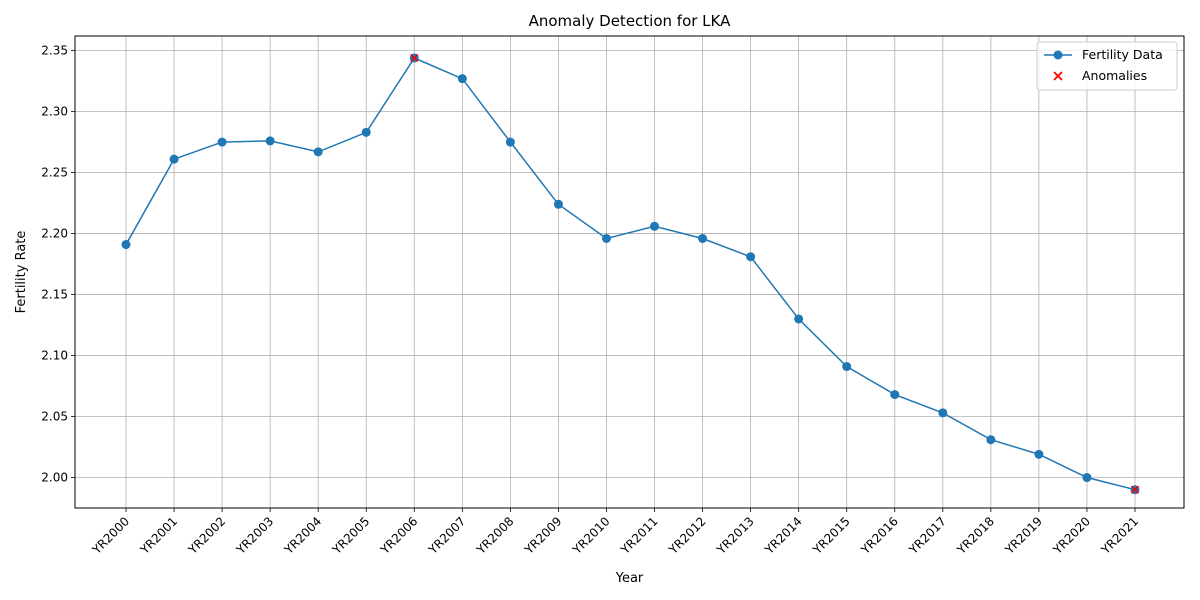  I want to click on y-tick-label: 2.20, so click(54, 234).